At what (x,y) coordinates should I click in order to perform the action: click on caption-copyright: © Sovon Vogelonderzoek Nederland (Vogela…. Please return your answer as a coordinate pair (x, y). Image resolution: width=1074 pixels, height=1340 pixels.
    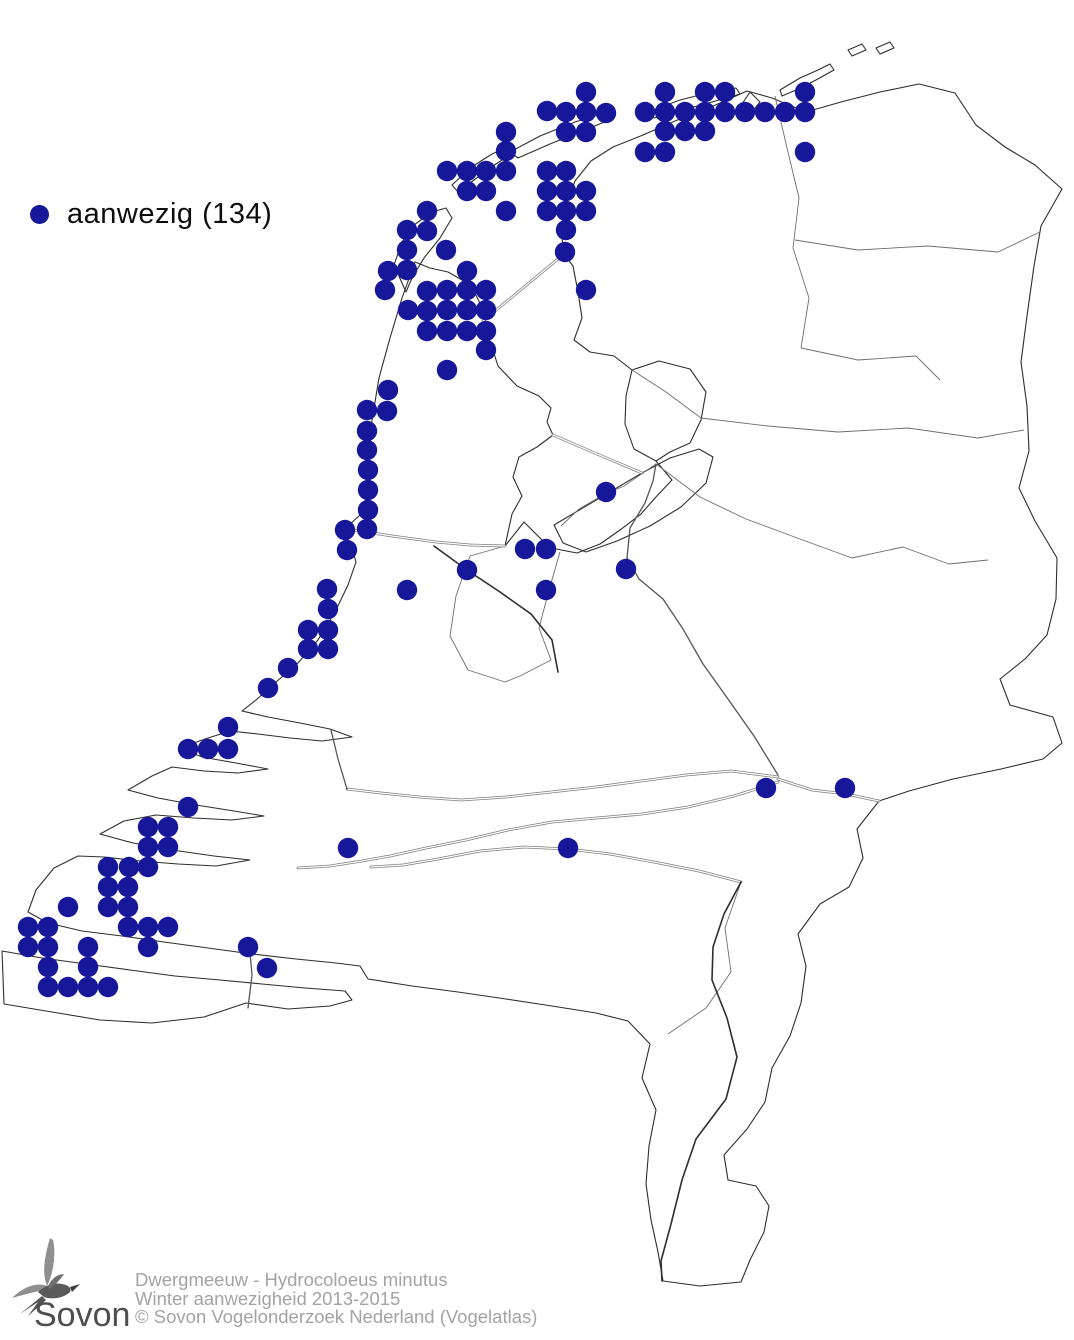
    Looking at the image, I should click on (336, 1317).